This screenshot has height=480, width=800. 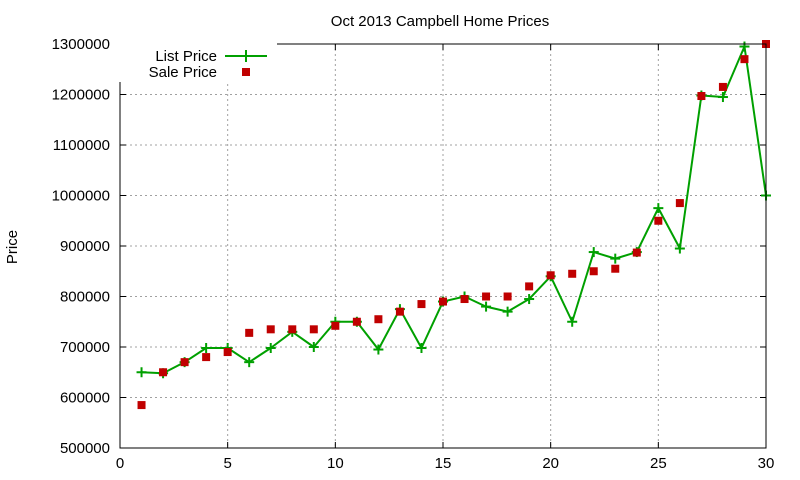 What do you see at coordinates (766, 463) in the screenshot?
I see `x-tick-label: 30` at bounding box center [766, 463].